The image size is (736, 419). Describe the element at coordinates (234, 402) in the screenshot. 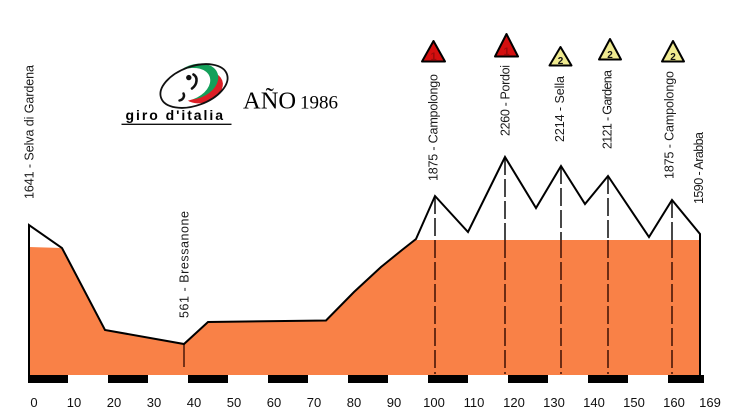

I see `svg-text: 50` at that location.